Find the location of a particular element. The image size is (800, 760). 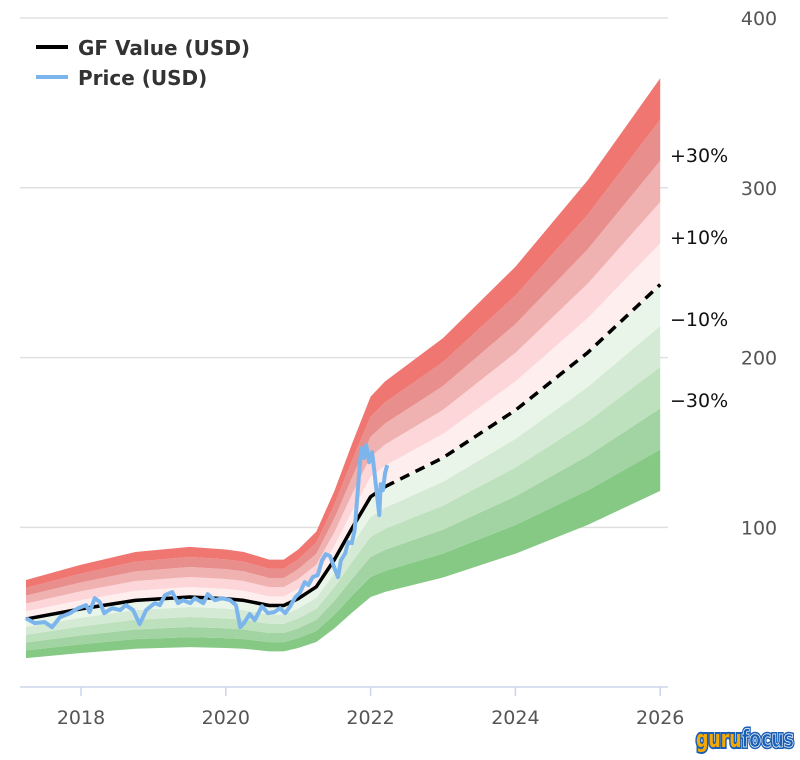

legend-label-gf-value: GF Value (USD) is located at coordinates (164, 48).